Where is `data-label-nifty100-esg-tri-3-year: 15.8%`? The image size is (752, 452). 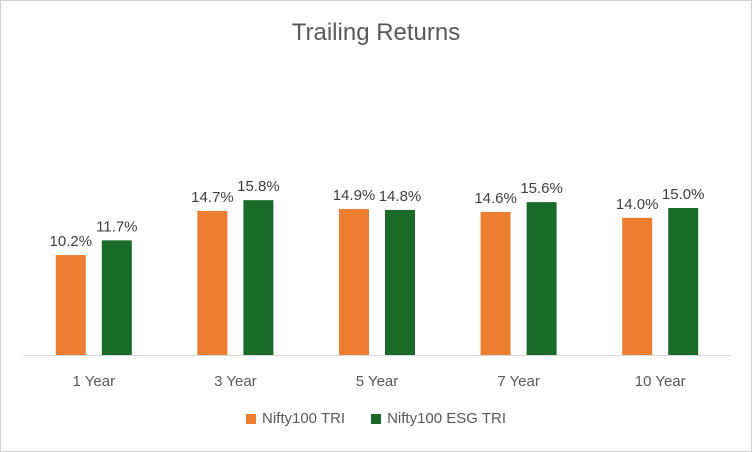
data-label-nifty100-esg-tri-3-year: 15.8% is located at coordinates (258, 186).